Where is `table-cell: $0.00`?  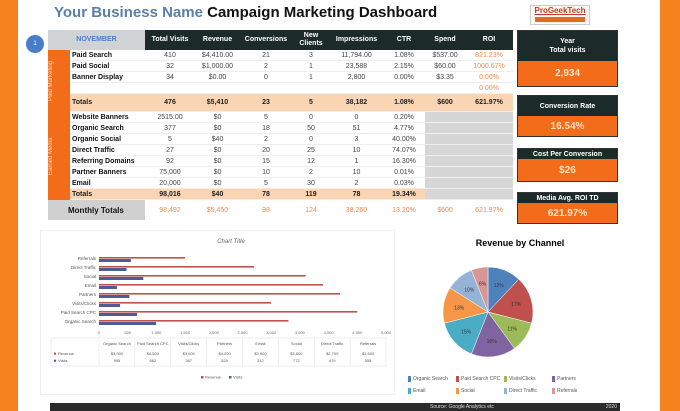
table-cell: $0.00 is located at coordinates (217, 77).